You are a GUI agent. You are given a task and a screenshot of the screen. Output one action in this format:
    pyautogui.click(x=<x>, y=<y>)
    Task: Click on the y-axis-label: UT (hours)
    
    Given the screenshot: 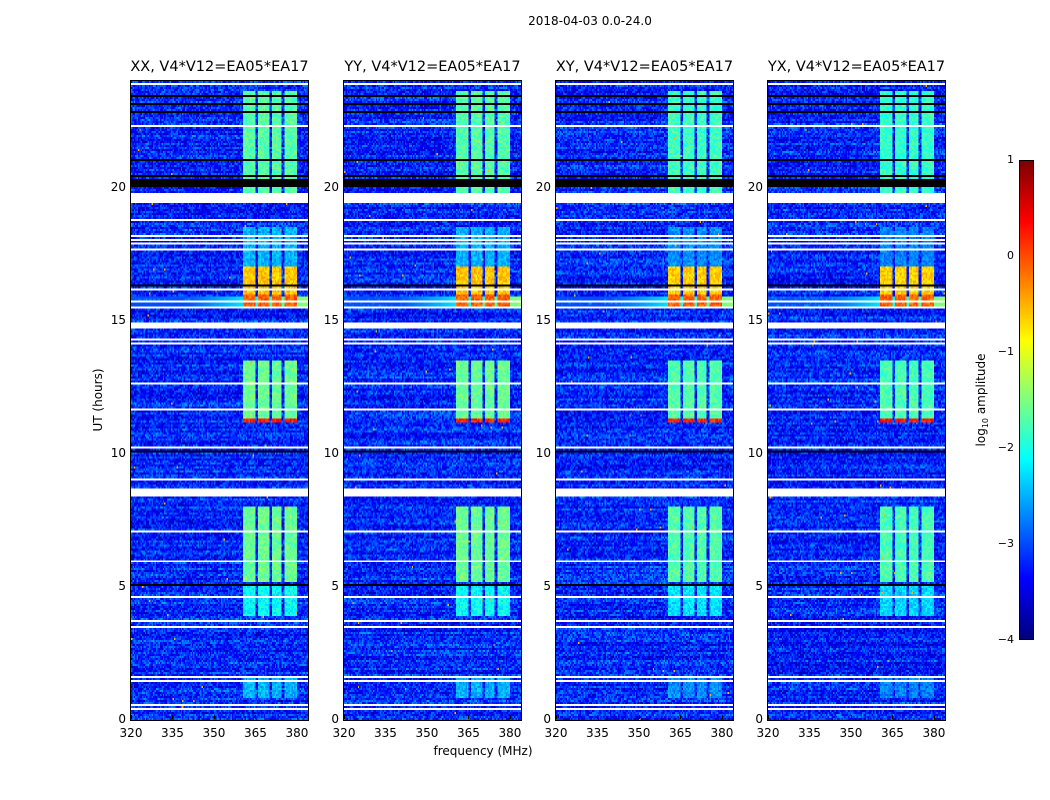 What is the action you would take?
    pyautogui.click(x=98, y=400)
    